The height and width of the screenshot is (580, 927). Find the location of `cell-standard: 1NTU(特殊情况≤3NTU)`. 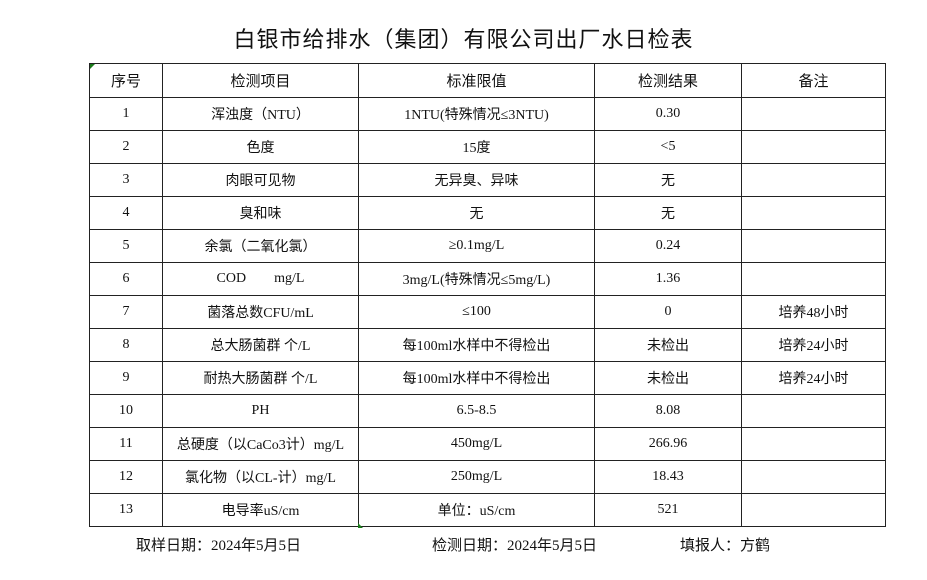

cell-standard: 1NTU(特殊情况≤3NTU) is located at coordinates (476, 114).